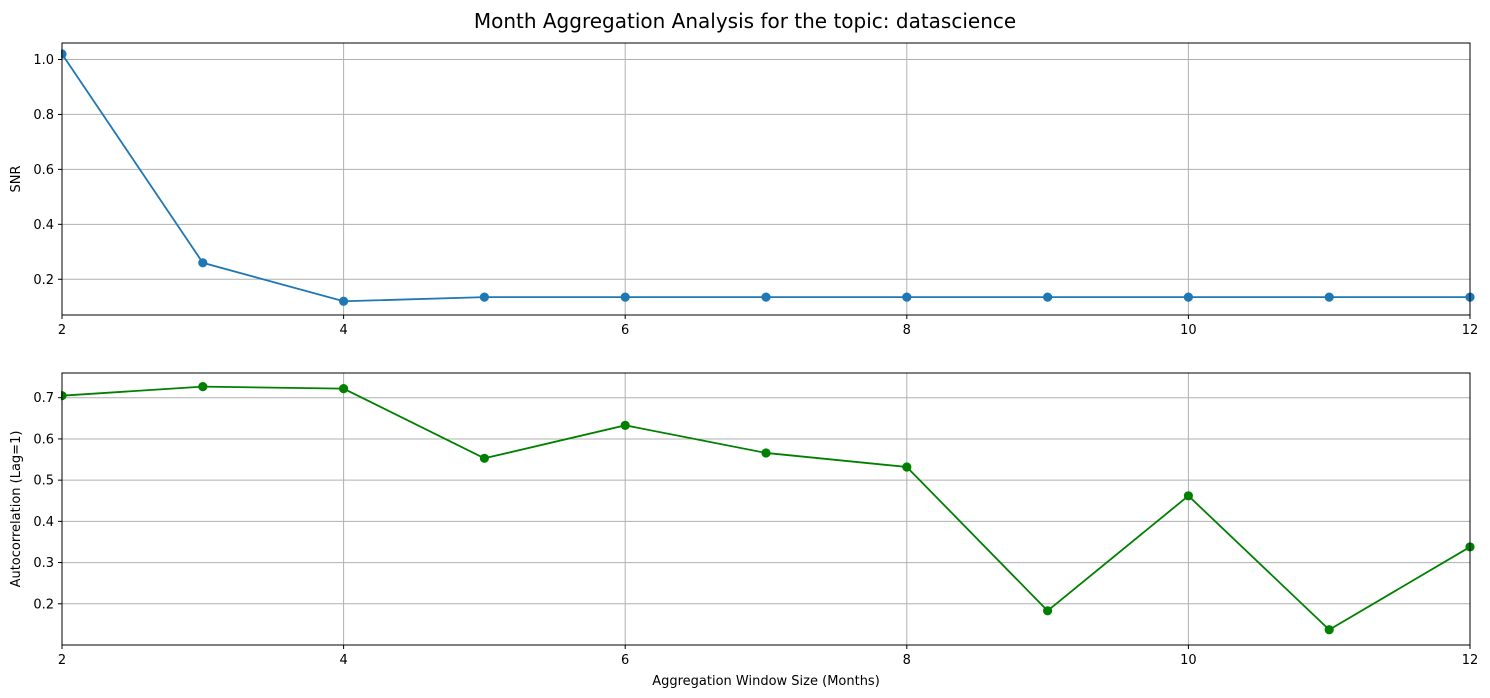 Image resolution: width=1490 pixels, height=698 pixels. I want to click on autocorrelation-y-tick-label: 0.2, so click(43, 604).